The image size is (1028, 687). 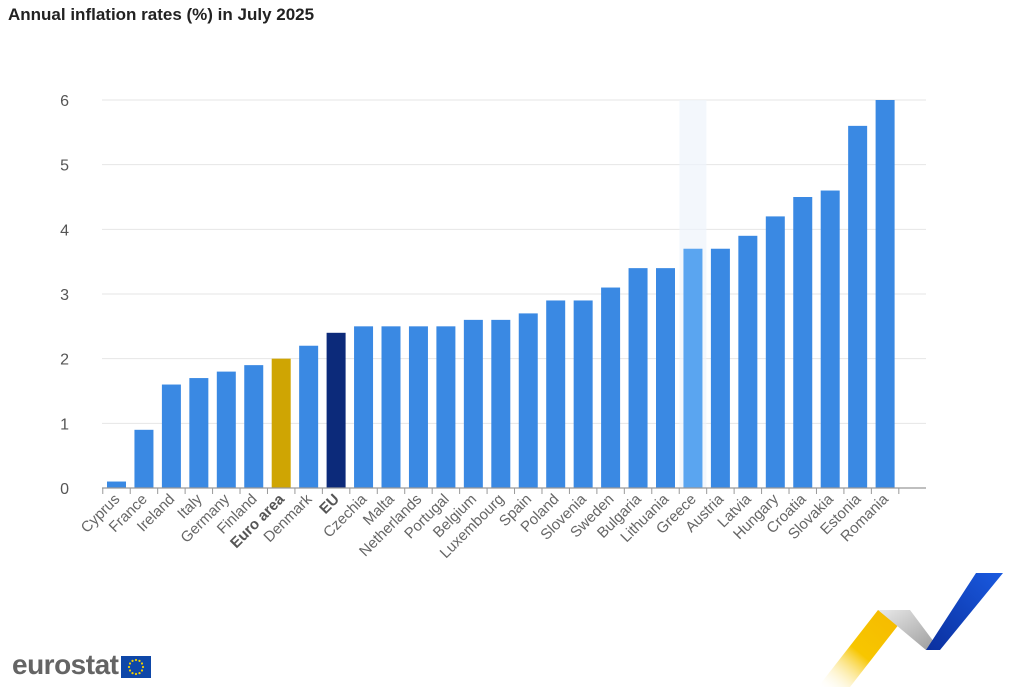 What do you see at coordinates (64, 166) in the screenshot?
I see `y-tick-label: 5` at bounding box center [64, 166].